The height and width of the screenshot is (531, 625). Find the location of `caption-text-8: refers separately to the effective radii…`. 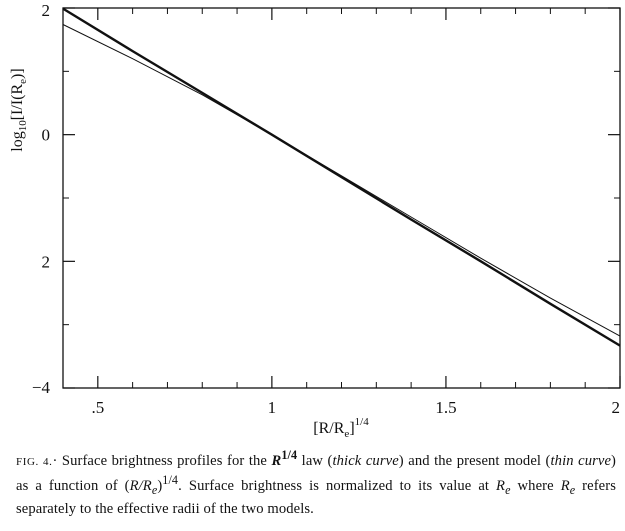

caption-text-8: refers separately to the effective radii… is located at coordinates (316, 497).